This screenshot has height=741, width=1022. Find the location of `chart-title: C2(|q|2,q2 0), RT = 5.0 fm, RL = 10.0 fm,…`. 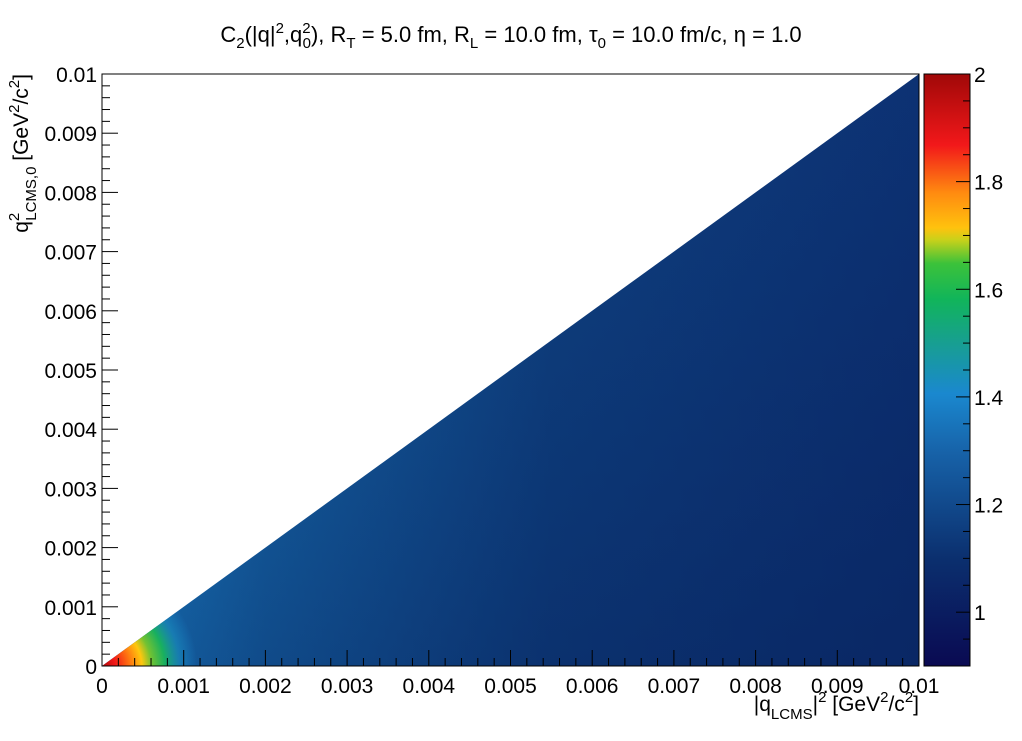

chart-title: C2(|q|2,q2 0), RT = 5.0 fm, RL = 10.0 fm,… is located at coordinates (510, 36).